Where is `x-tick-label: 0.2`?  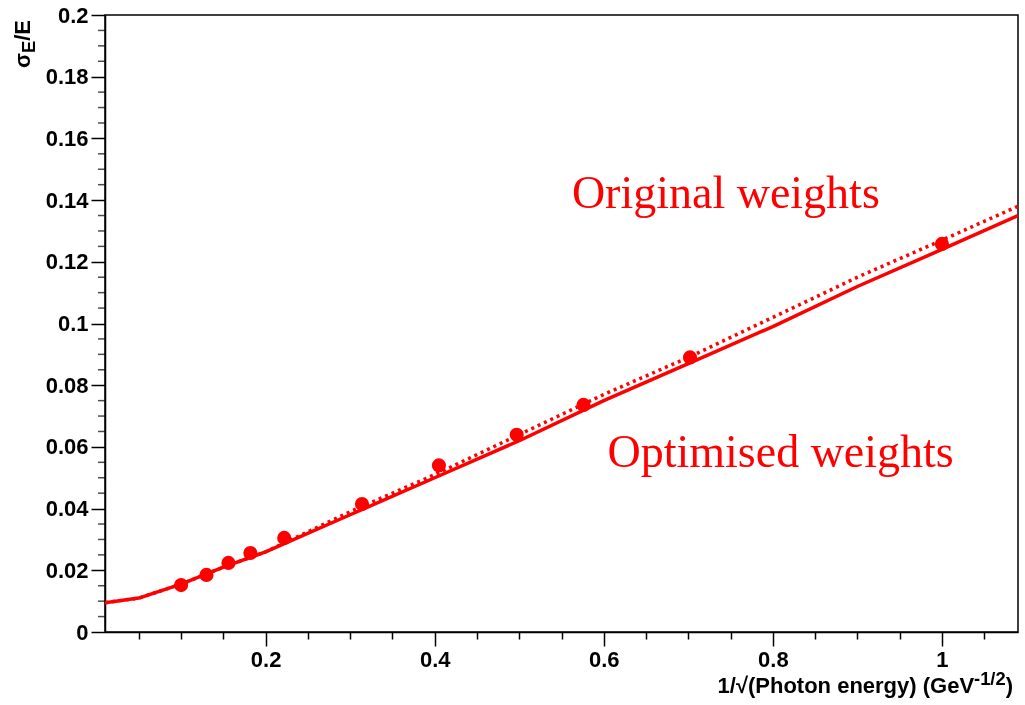 x-tick-label: 0.2 is located at coordinates (266, 659).